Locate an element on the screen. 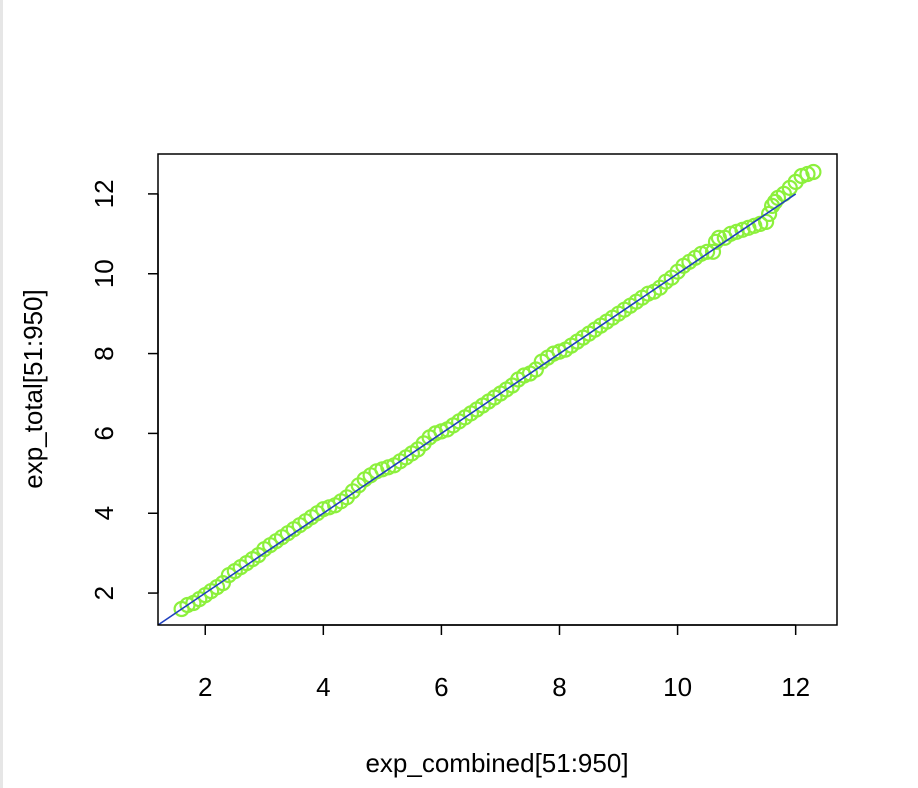 This screenshot has height=788, width=918. y-tick-label: 4 is located at coordinates (104, 513).